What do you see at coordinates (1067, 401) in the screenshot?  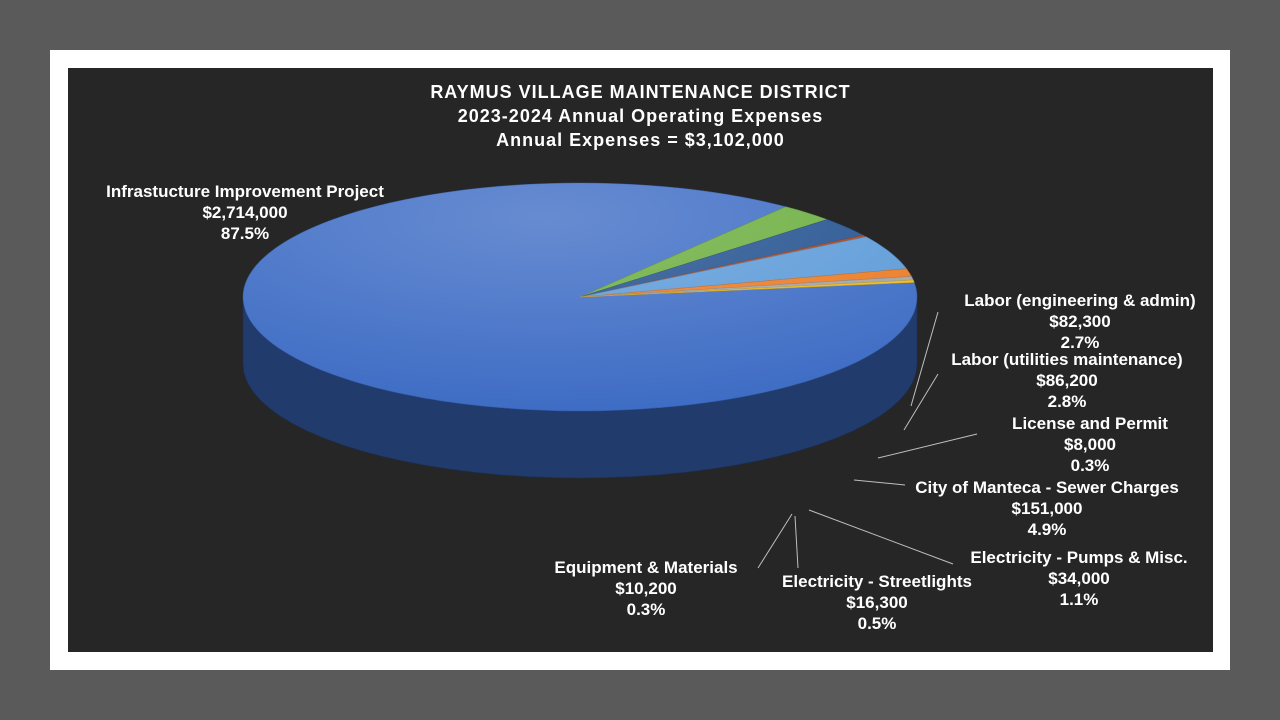 I see `label-percent: 2.8%` at bounding box center [1067, 401].